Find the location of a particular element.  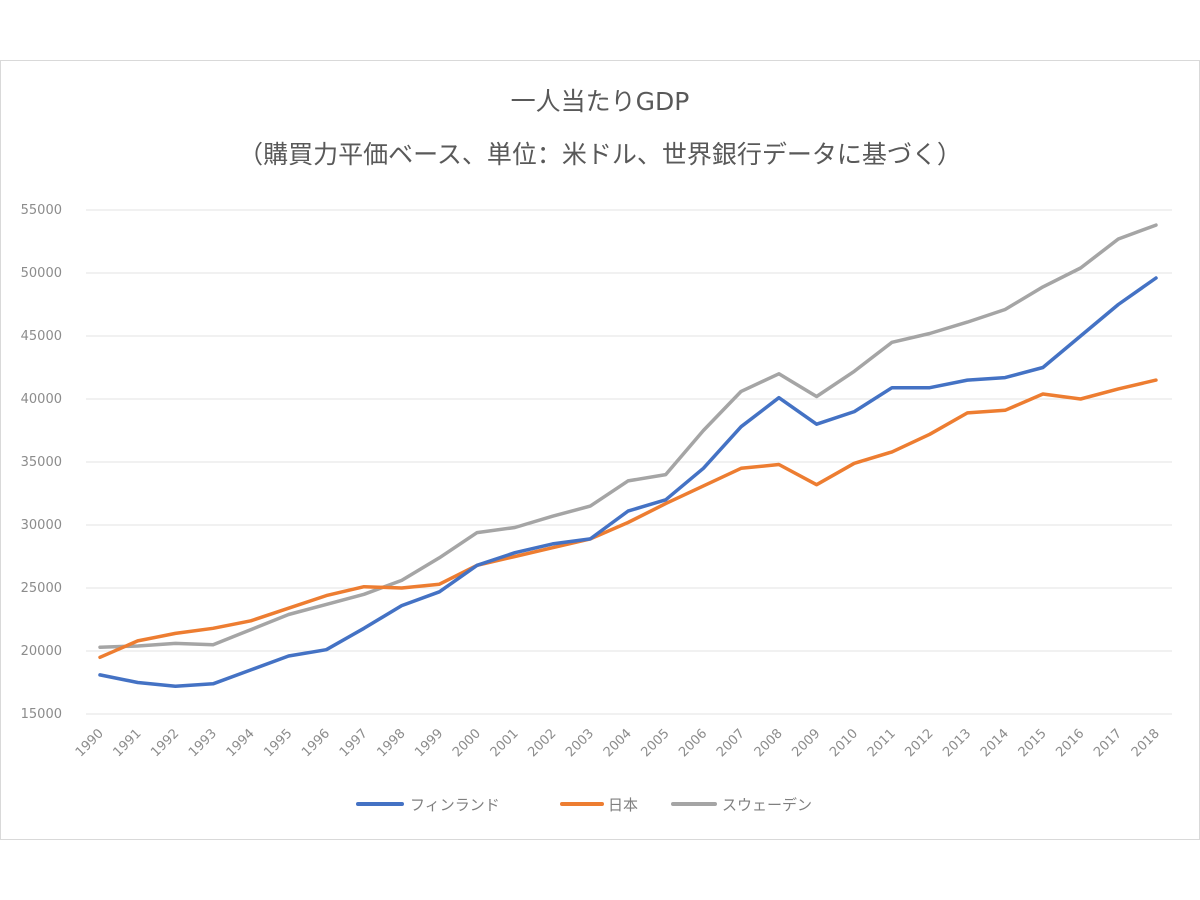

x-tick-2002: 2002 is located at coordinates (542, 743).